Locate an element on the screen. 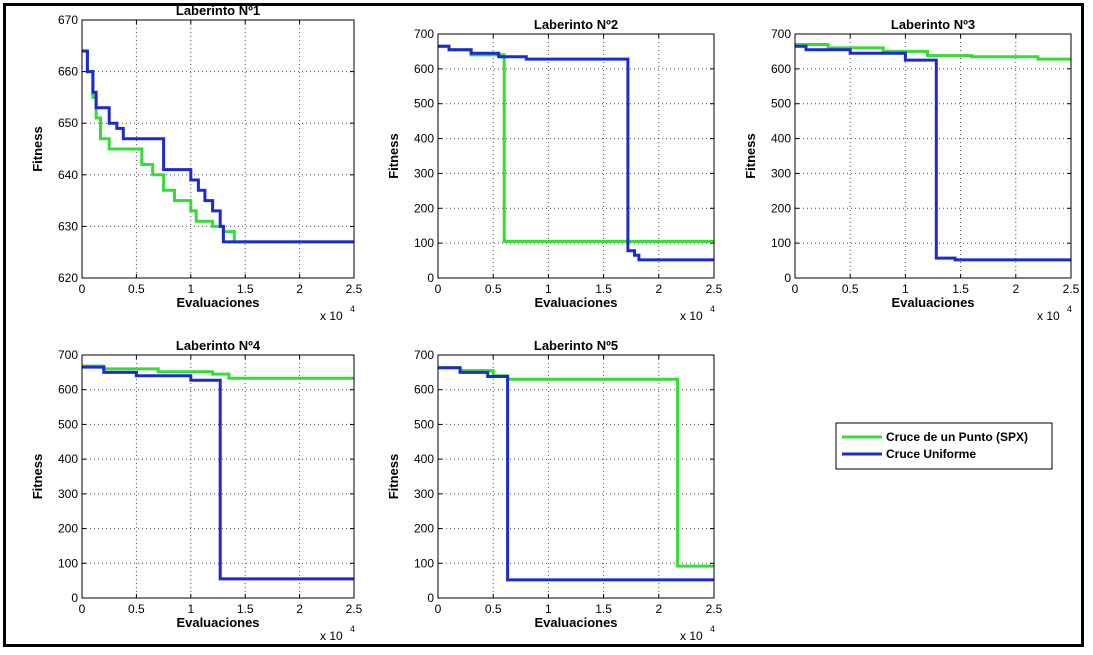 The width and height of the screenshot is (1093, 655). chart-title: Laberinto Nº4 is located at coordinates (218, 345).